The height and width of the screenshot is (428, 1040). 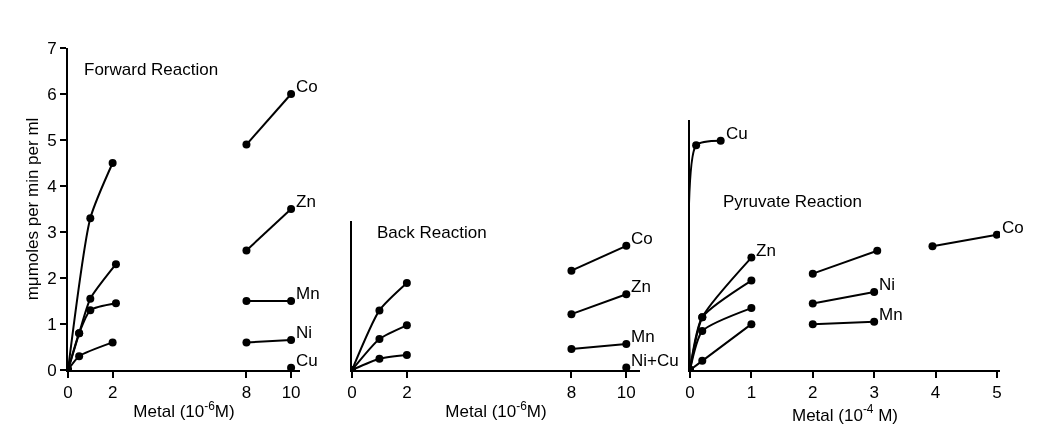 What do you see at coordinates (935, 393) in the screenshot?
I see `x-tick-label: 4` at bounding box center [935, 393].